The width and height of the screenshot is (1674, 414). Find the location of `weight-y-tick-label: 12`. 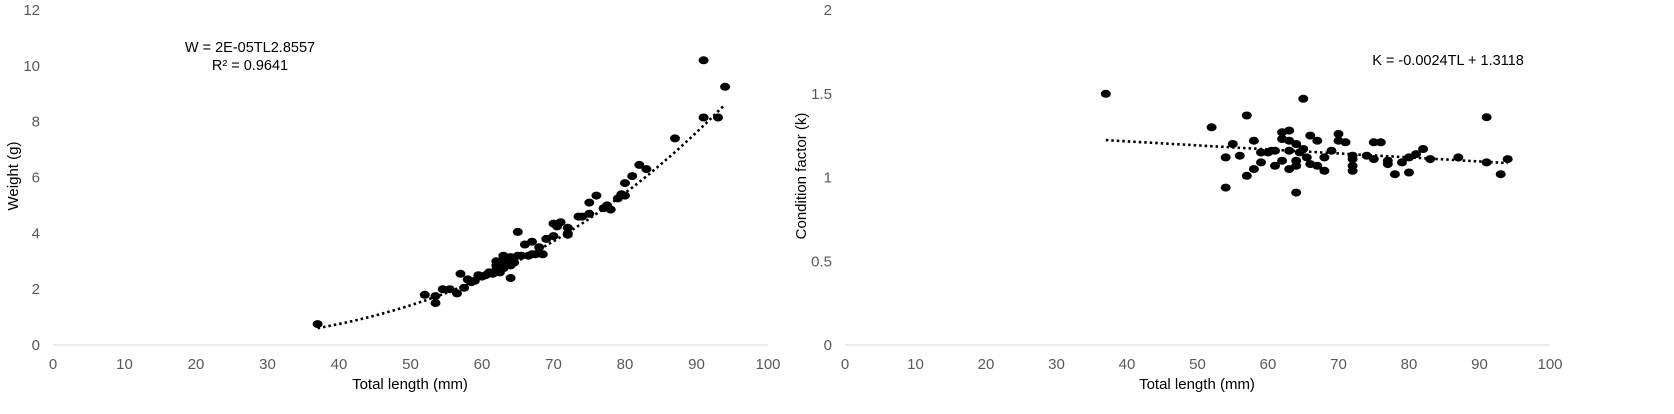

weight-y-tick-label: 12 is located at coordinates (31, 10).